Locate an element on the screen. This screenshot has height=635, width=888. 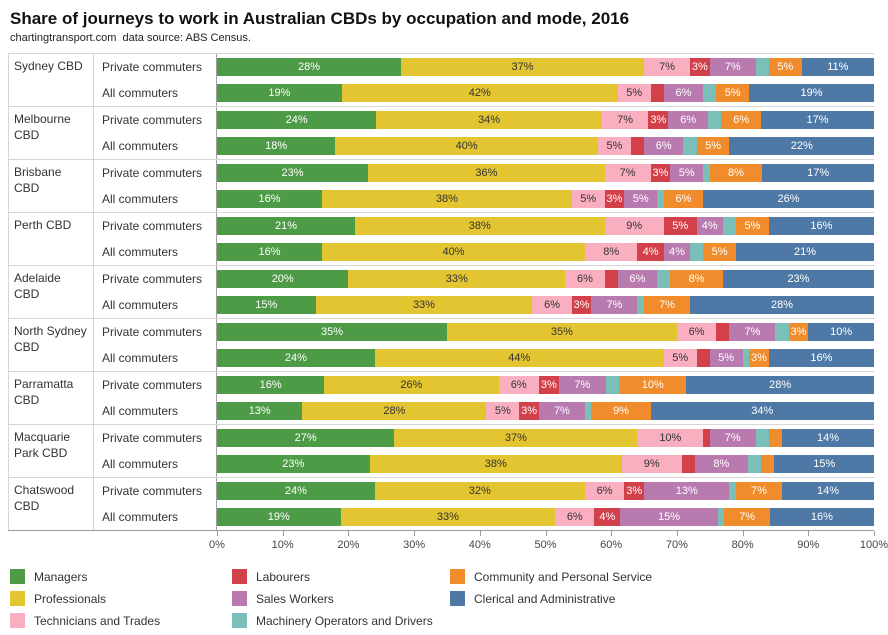
segment-label: 18% is located at coordinates (276, 146).